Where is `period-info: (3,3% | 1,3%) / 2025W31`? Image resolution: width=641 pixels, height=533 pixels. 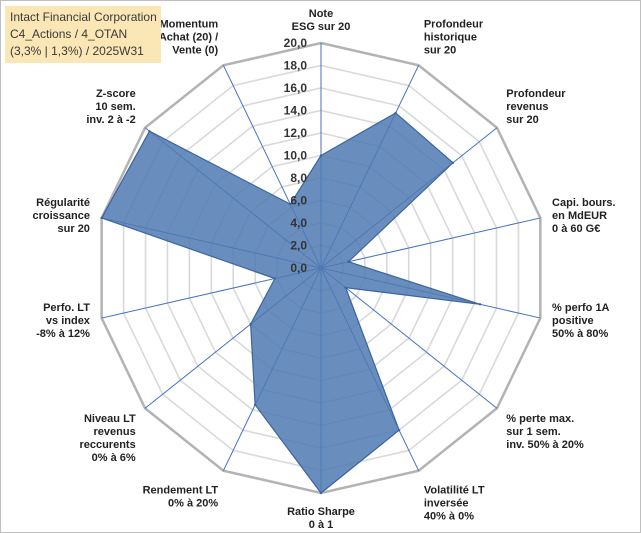 period-info: (3,3% | 1,3%) / 2025W31 is located at coordinates (77, 51).